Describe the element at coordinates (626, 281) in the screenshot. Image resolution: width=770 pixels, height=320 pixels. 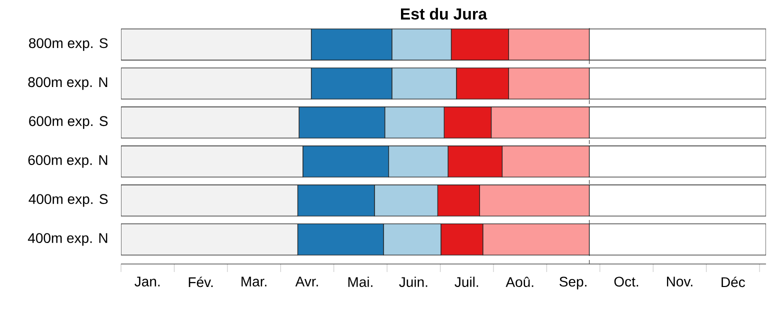
I see `text: Oct.` at that location.